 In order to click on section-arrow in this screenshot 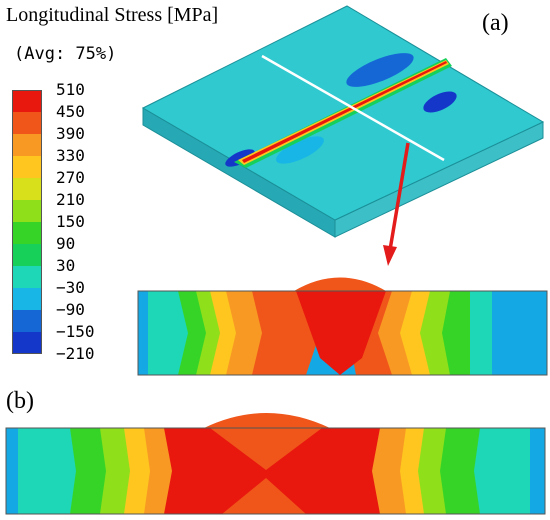, I will do `click(396, 204)`.